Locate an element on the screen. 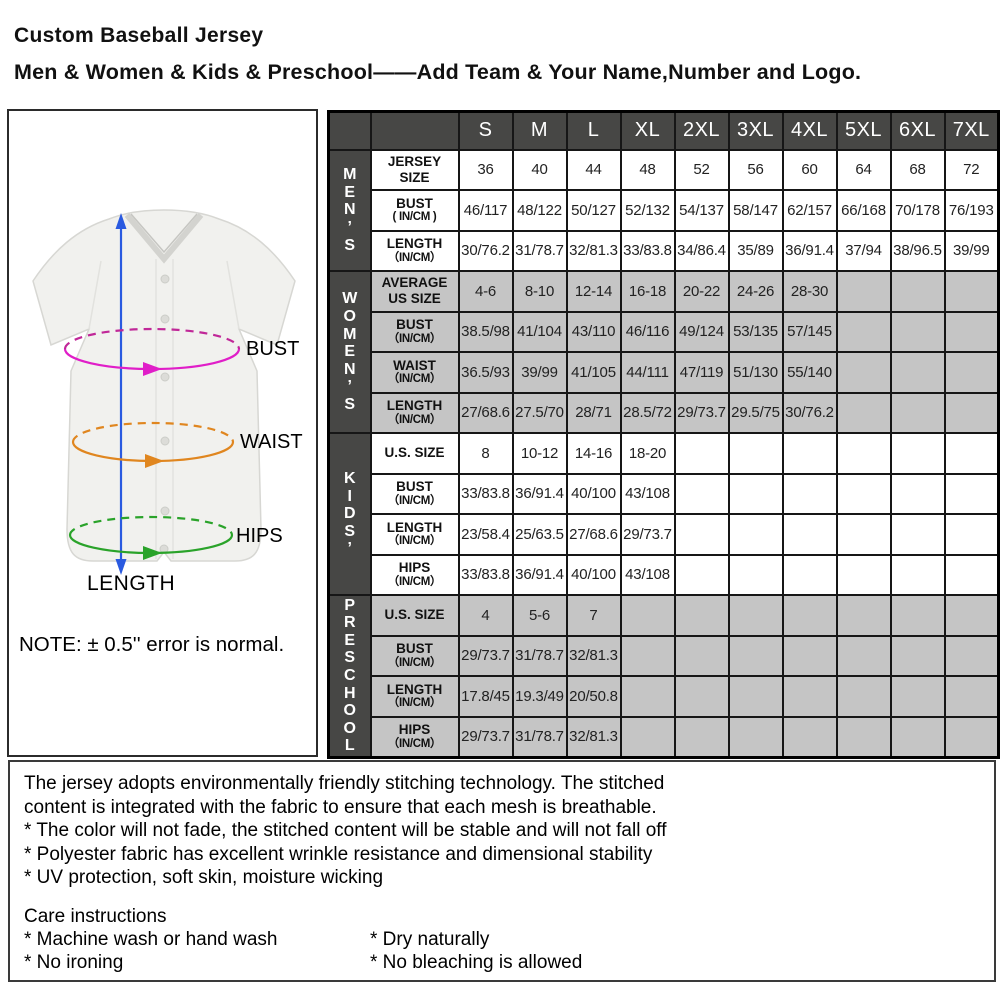 Image resolution: width=1001 pixels, height=1001 pixels. size-value-cell: 8 is located at coordinates (485, 453).